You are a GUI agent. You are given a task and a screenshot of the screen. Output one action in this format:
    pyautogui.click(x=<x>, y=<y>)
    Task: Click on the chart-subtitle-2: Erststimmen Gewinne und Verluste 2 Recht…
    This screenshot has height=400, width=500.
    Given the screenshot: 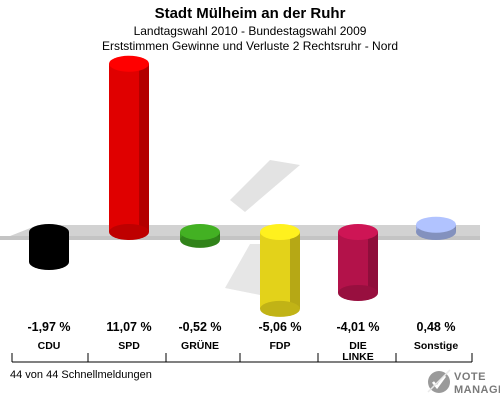 What is the action you would take?
    pyautogui.click(x=250, y=46)
    